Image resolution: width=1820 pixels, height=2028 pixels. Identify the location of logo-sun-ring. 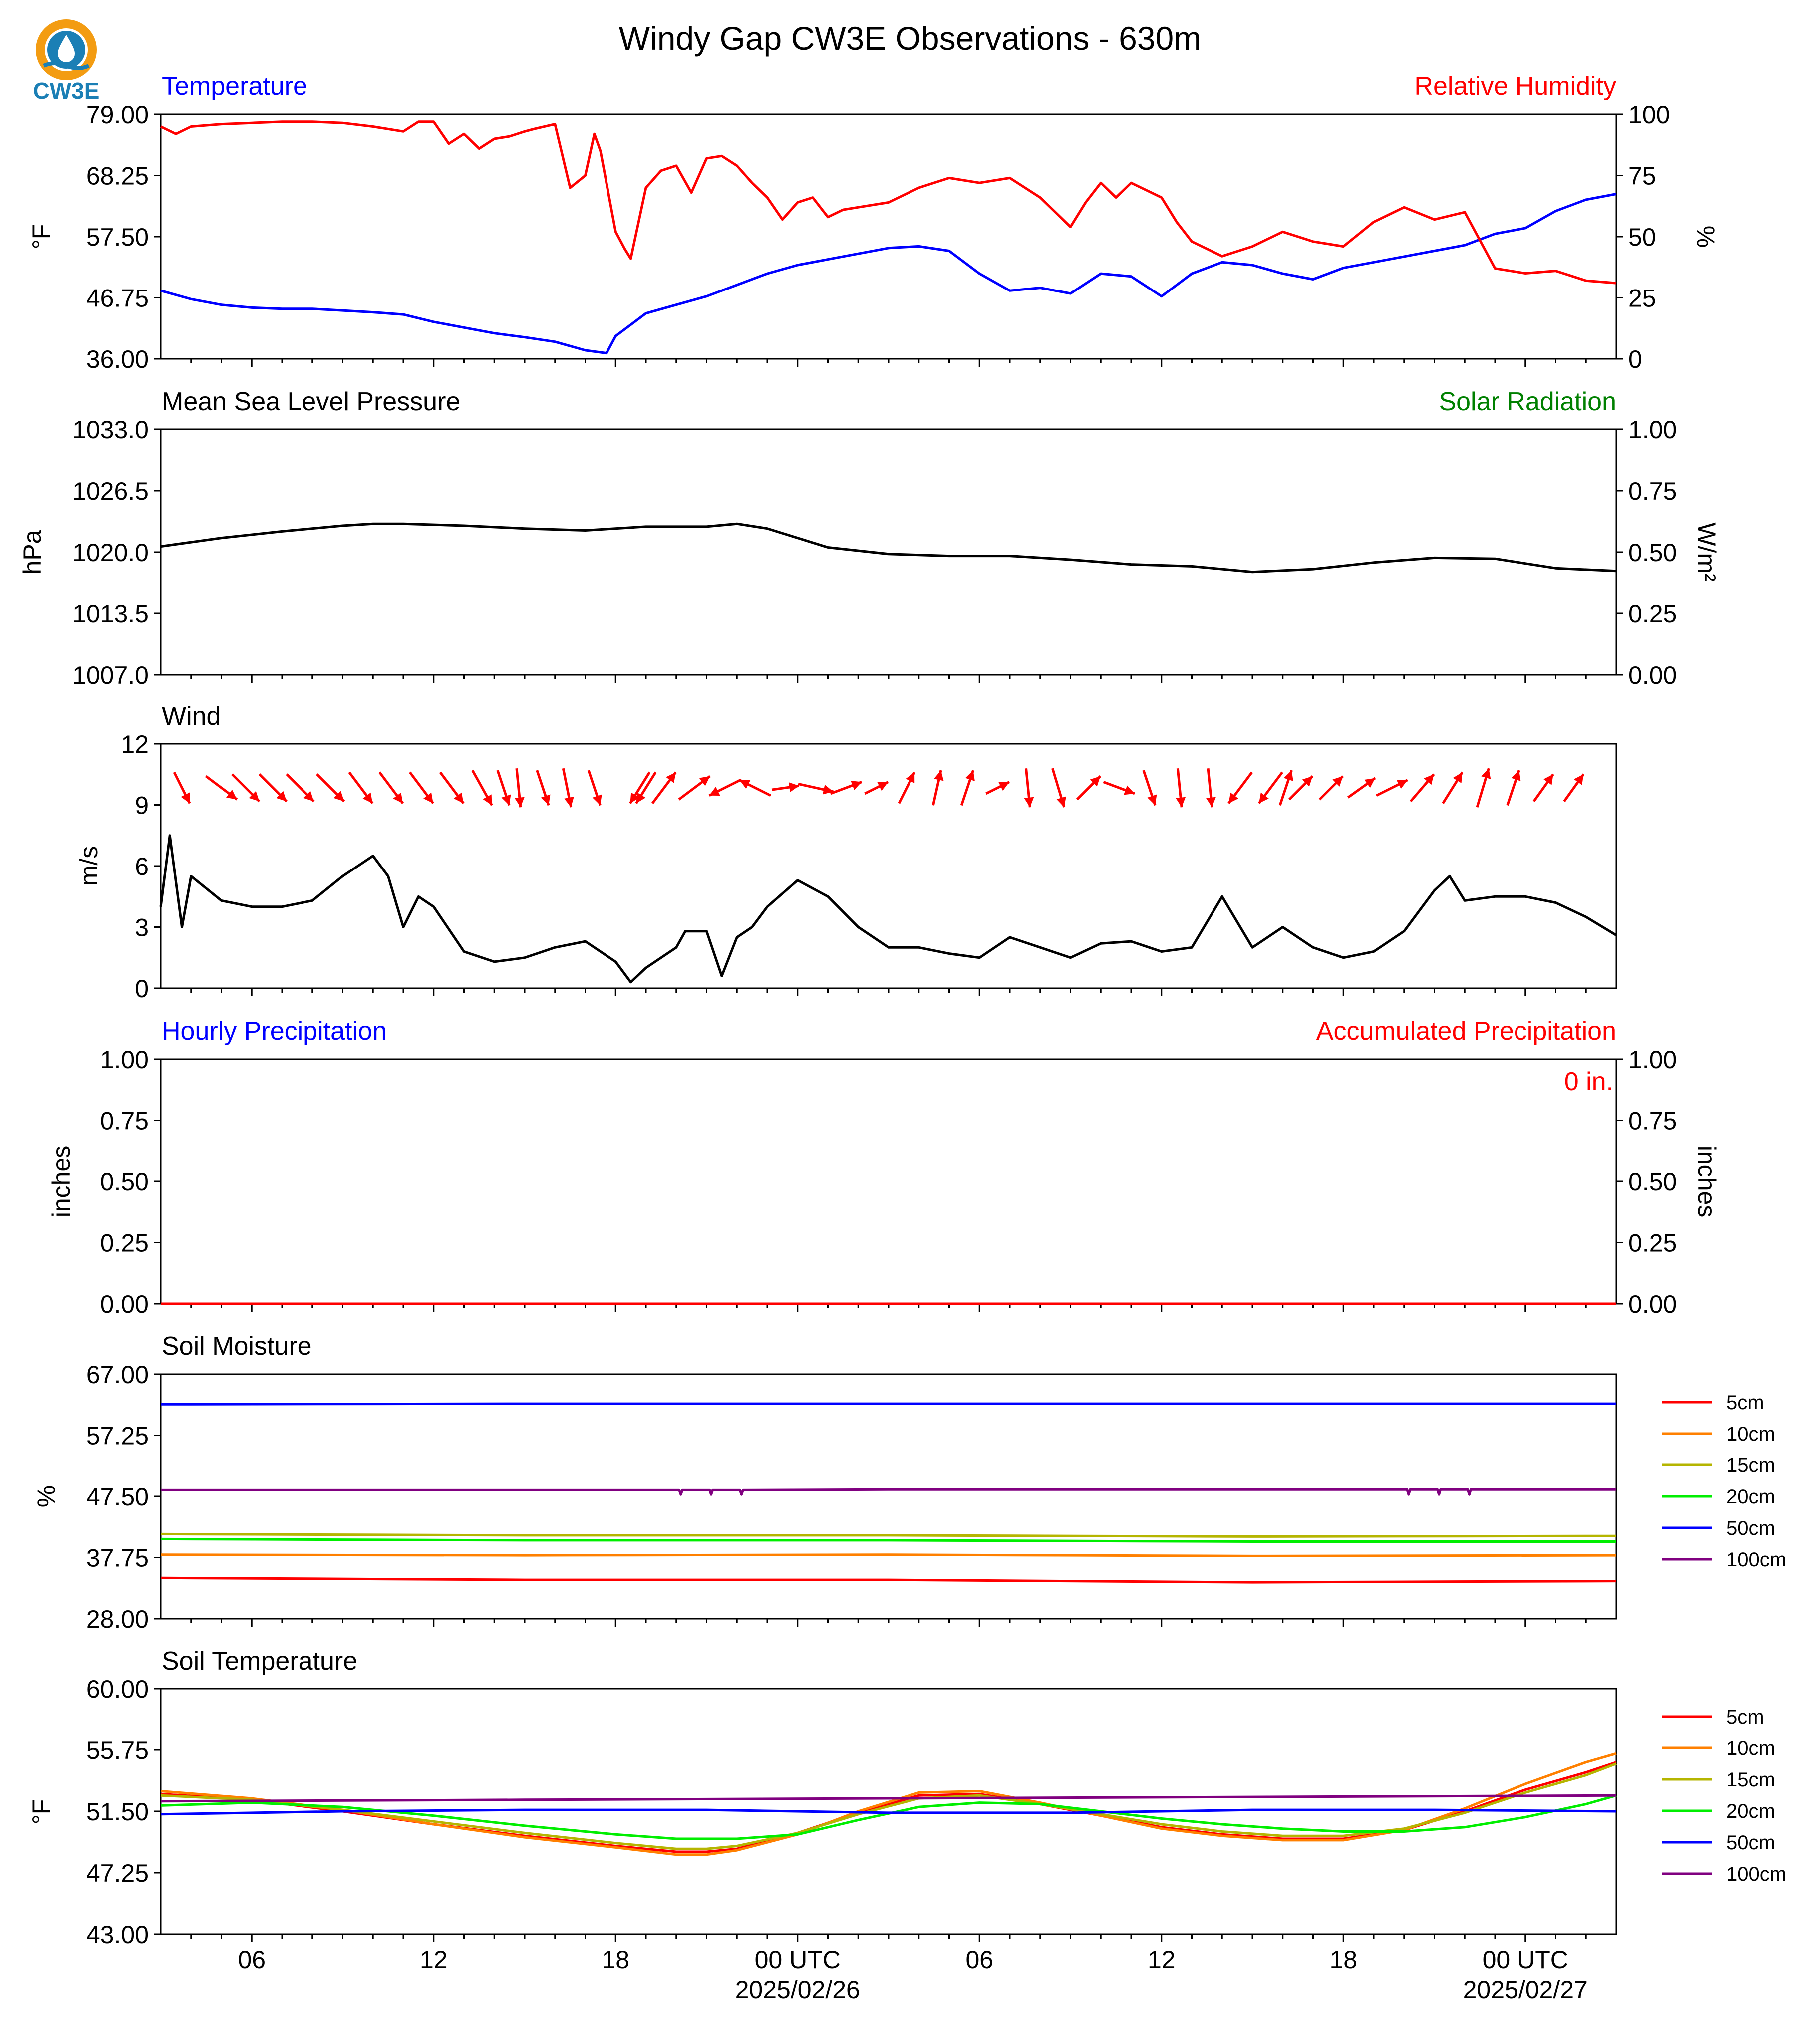
(66, 49).